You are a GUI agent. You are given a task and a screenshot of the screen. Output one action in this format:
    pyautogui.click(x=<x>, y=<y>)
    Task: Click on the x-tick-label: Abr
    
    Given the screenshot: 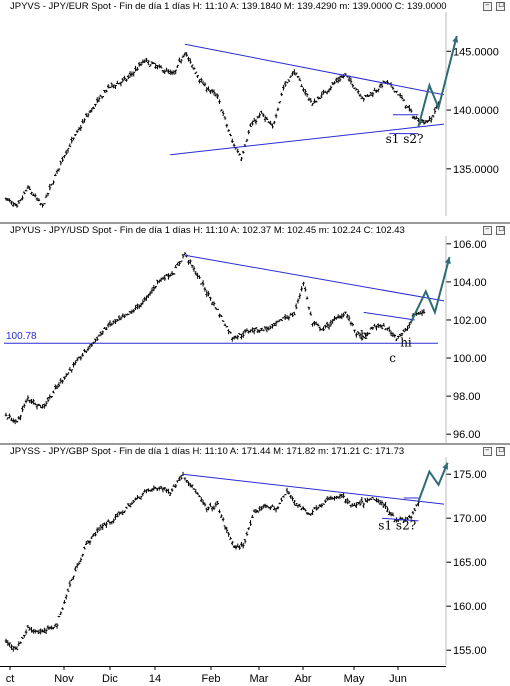 What is the action you would take?
    pyautogui.click(x=302, y=679)
    